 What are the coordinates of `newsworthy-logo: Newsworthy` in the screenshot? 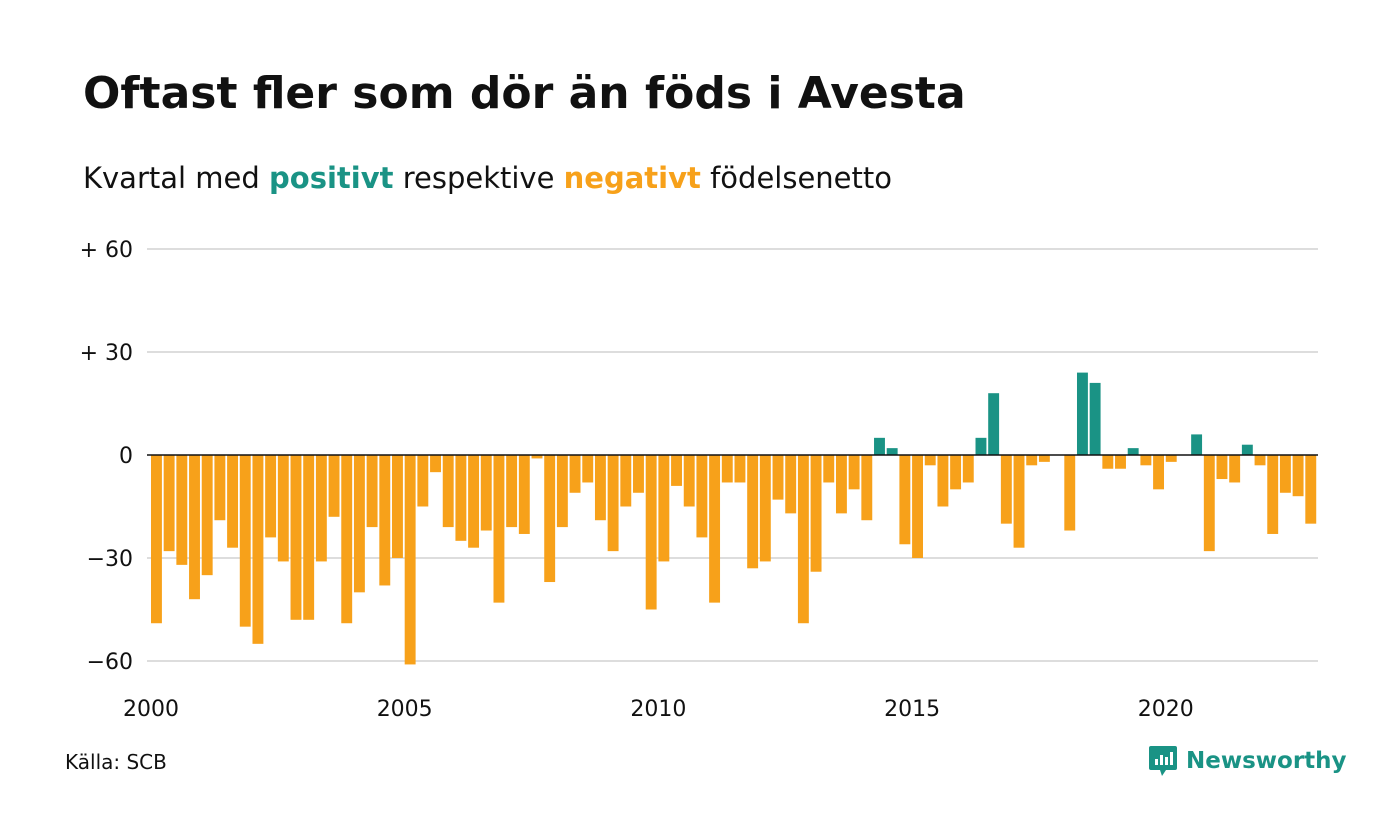 It's located at (1247, 761).